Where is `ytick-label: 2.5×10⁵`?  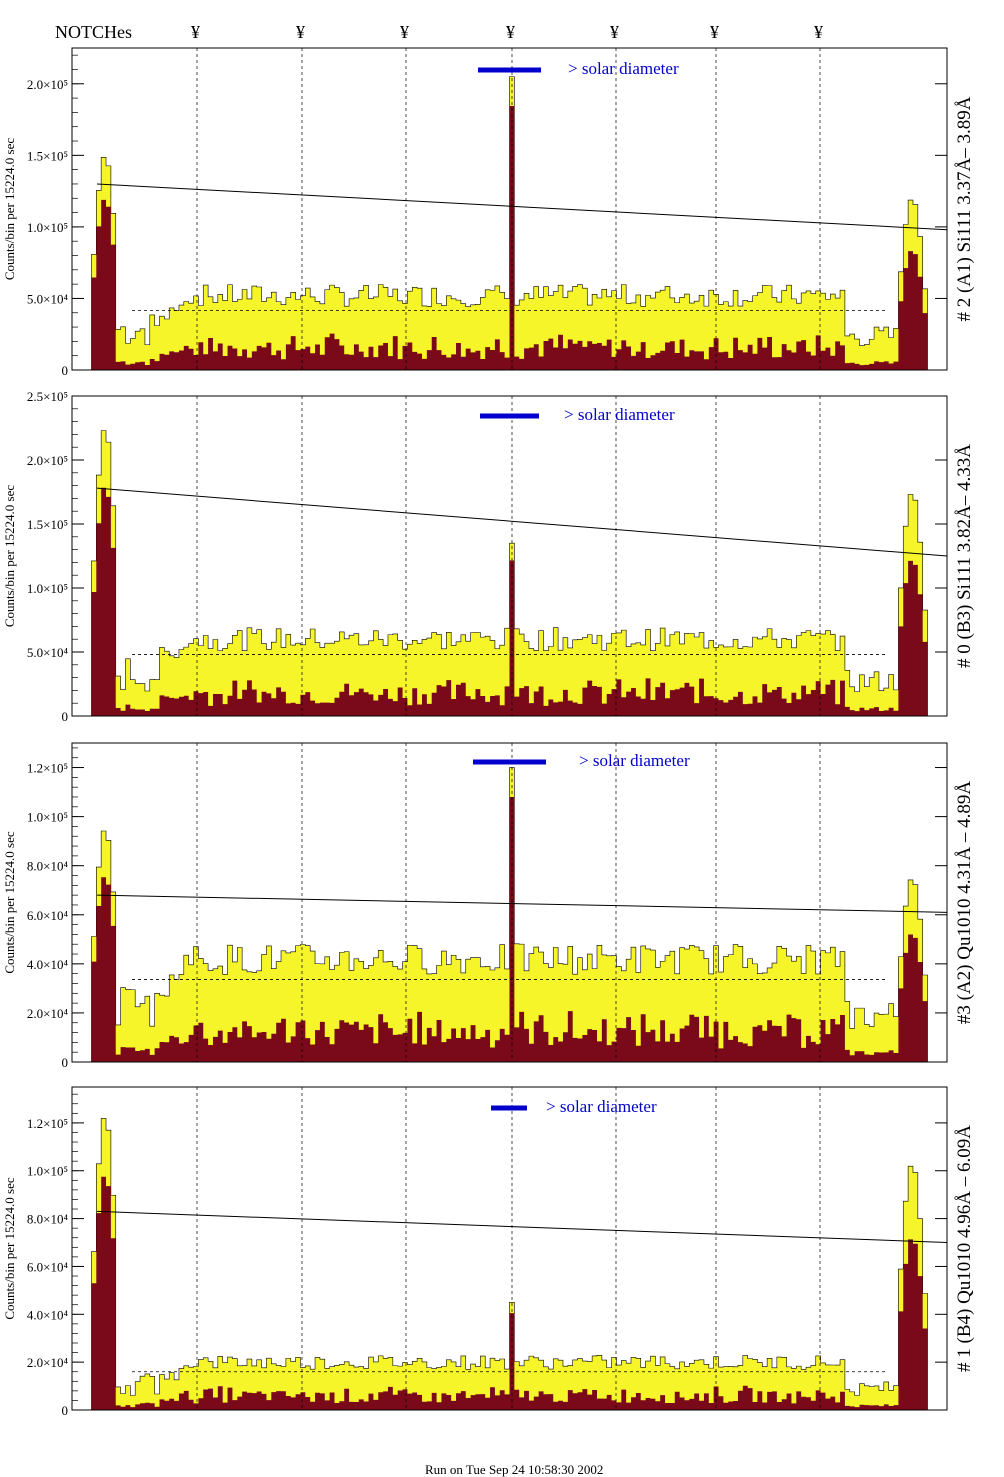 ytick-label: 2.5×10⁵ is located at coordinates (47, 396).